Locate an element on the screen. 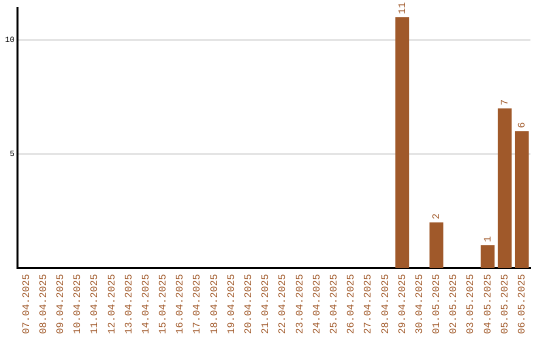 The width and height of the screenshot is (540, 340). x-tick-label: 03.05.2025 is located at coordinates (472, 304).